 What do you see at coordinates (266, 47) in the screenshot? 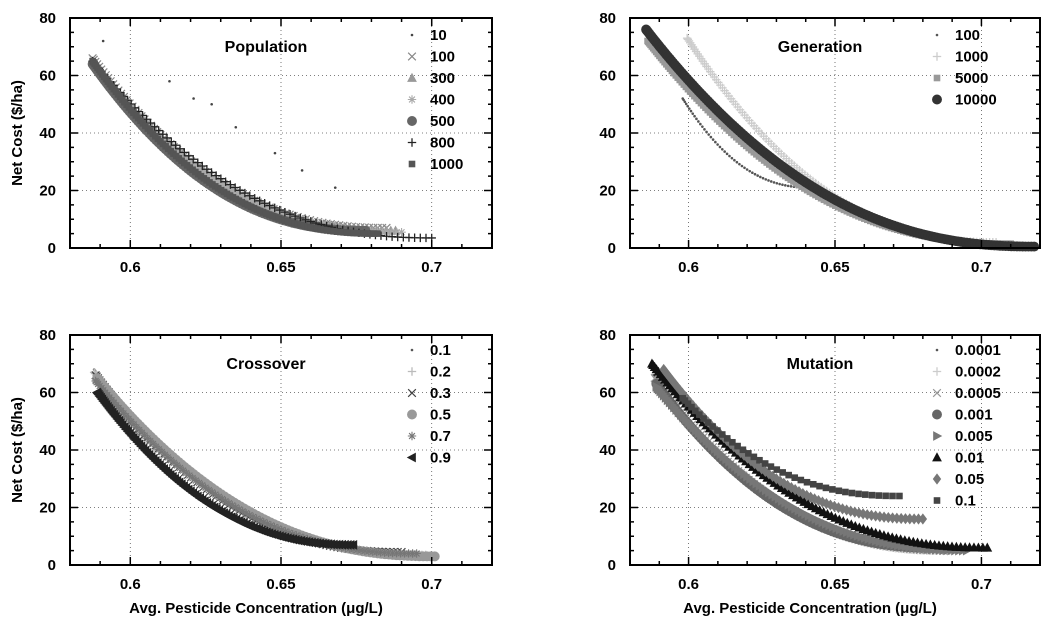
I see `panel-title: Population` at bounding box center [266, 47].